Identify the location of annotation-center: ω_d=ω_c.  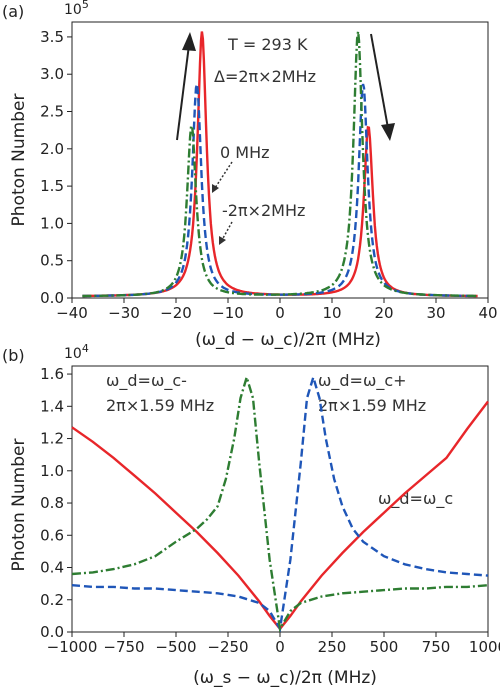
(415, 499).